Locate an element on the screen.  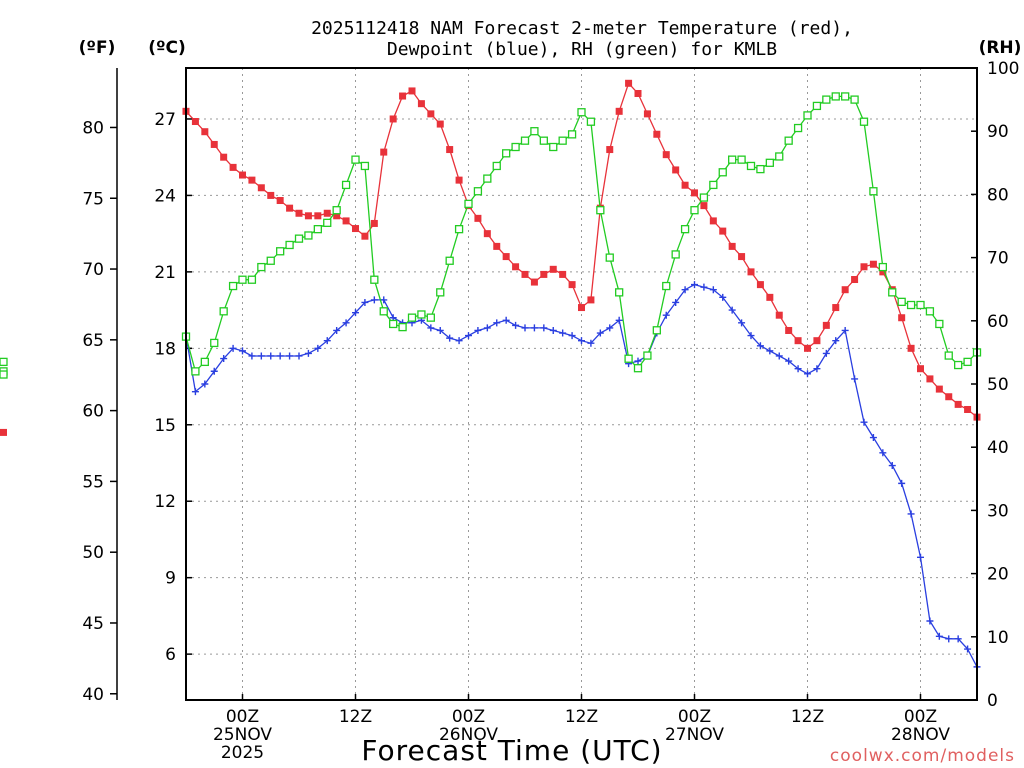
fahrenheit-unit-label: (ºF) is located at coordinates (97, 48).